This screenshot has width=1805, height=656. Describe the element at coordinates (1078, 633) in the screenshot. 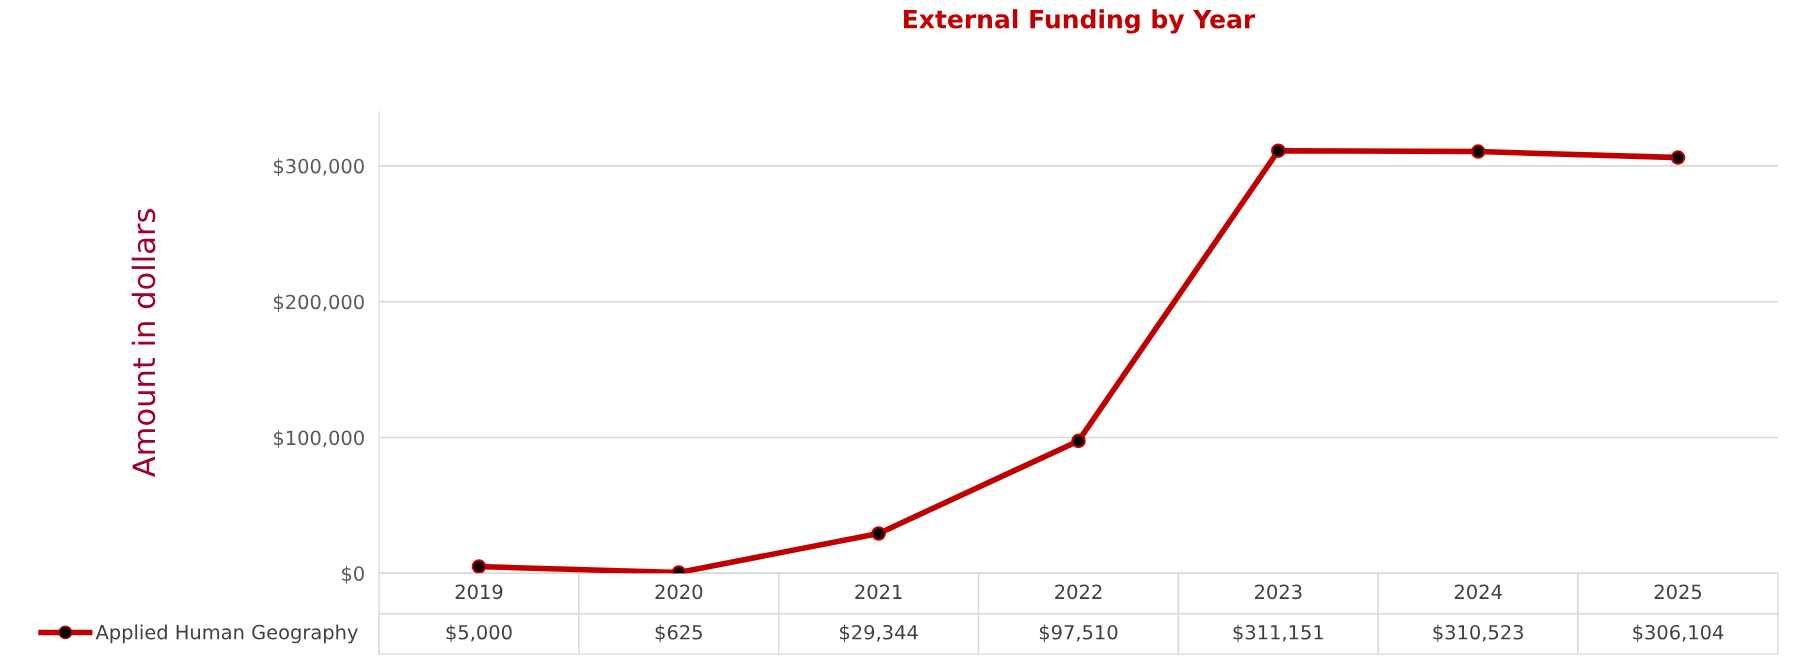

I see `data-label: $97,510` at that location.